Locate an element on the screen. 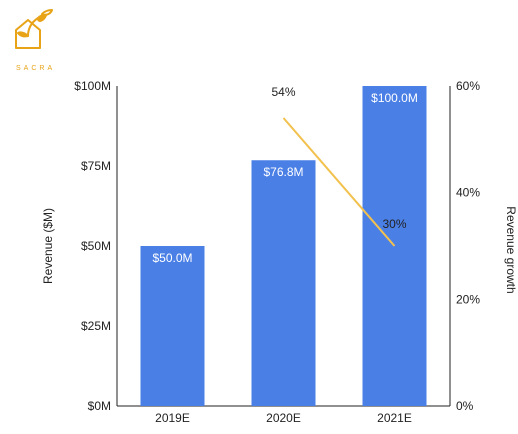 This screenshot has width=518, height=434. y2-axis-title: Revenue growth is located at coordinates (511, 249).